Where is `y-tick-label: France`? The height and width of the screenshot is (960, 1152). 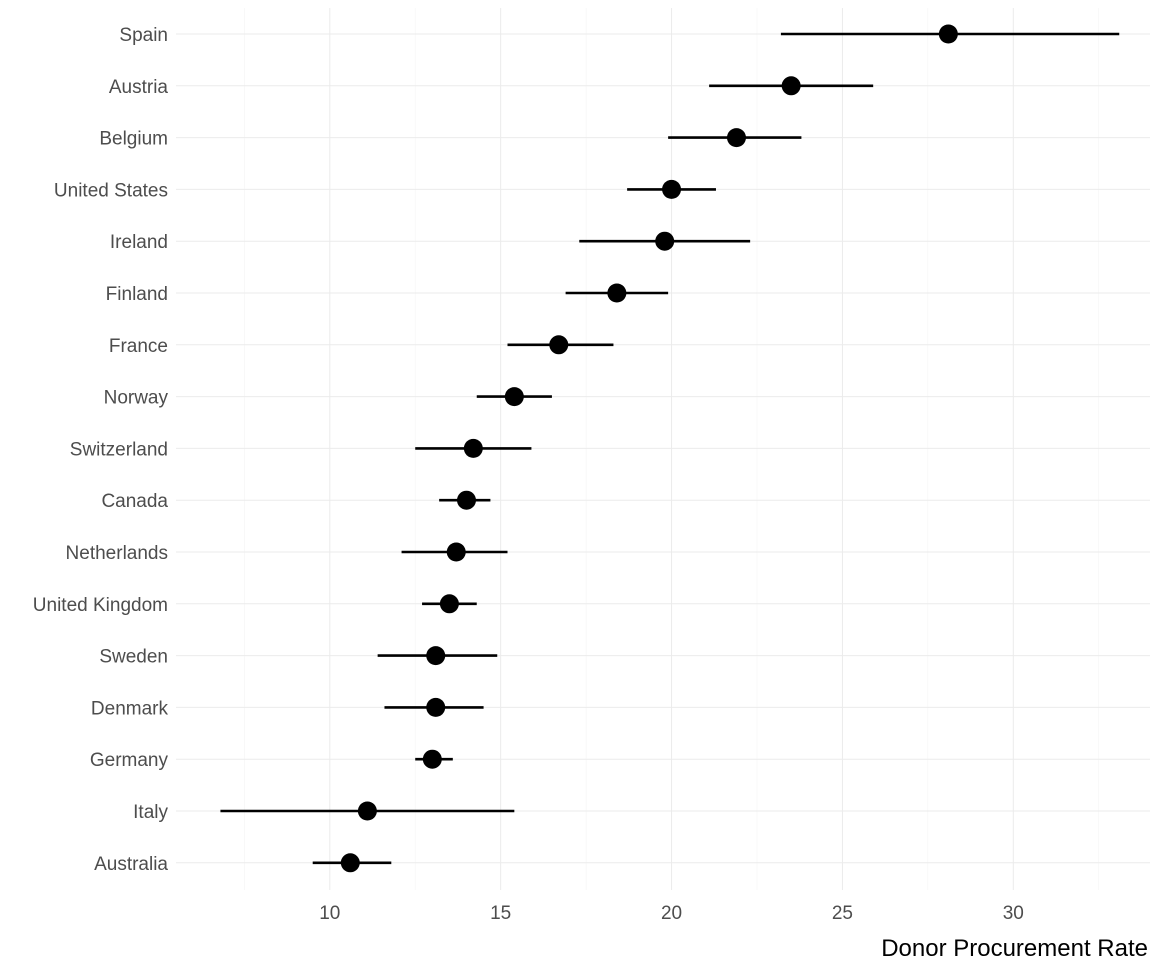 y-tick-label: France is located at coordinates (138, 346).